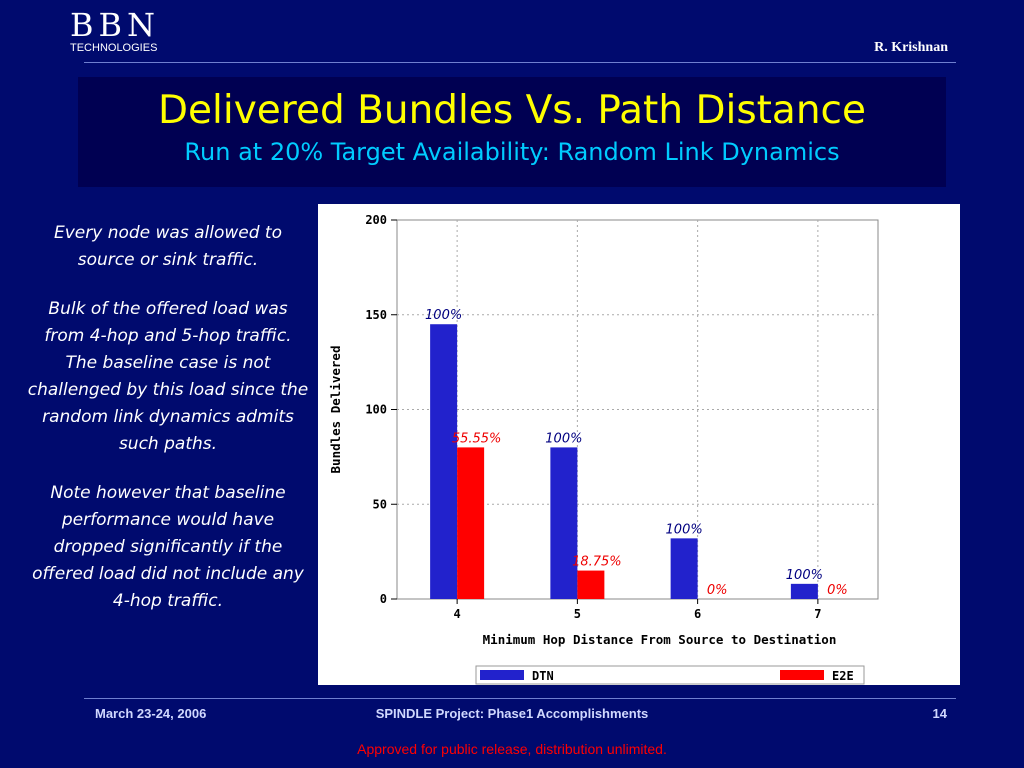 The width and height of the screenshot is (1024, 768). Describe the element at coordinates (670, 675) in the screenshot. I see `legend-box` at that location.